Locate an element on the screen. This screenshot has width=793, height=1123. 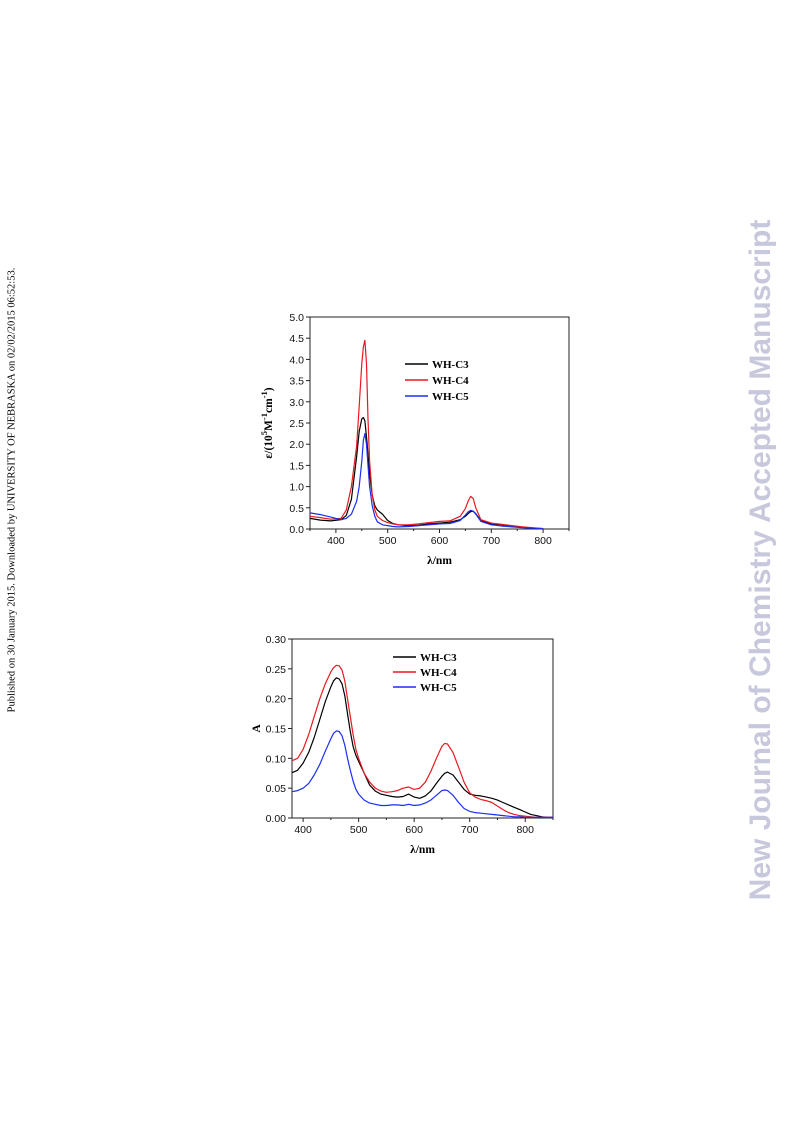
y-label-part: ε/(10 is located at coordinates (269, 447).